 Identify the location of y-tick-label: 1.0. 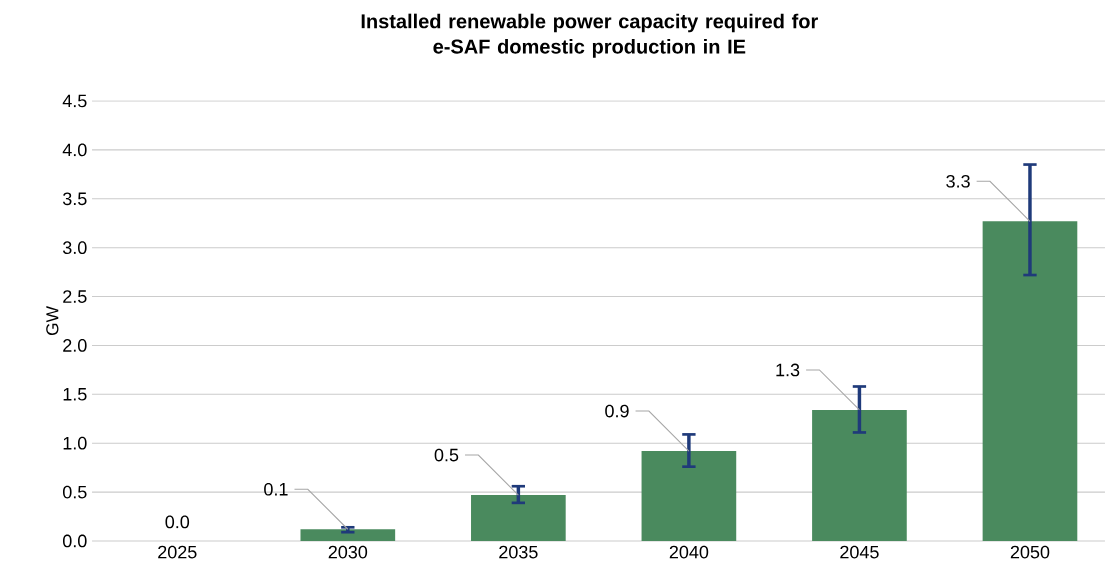
(75, 443).